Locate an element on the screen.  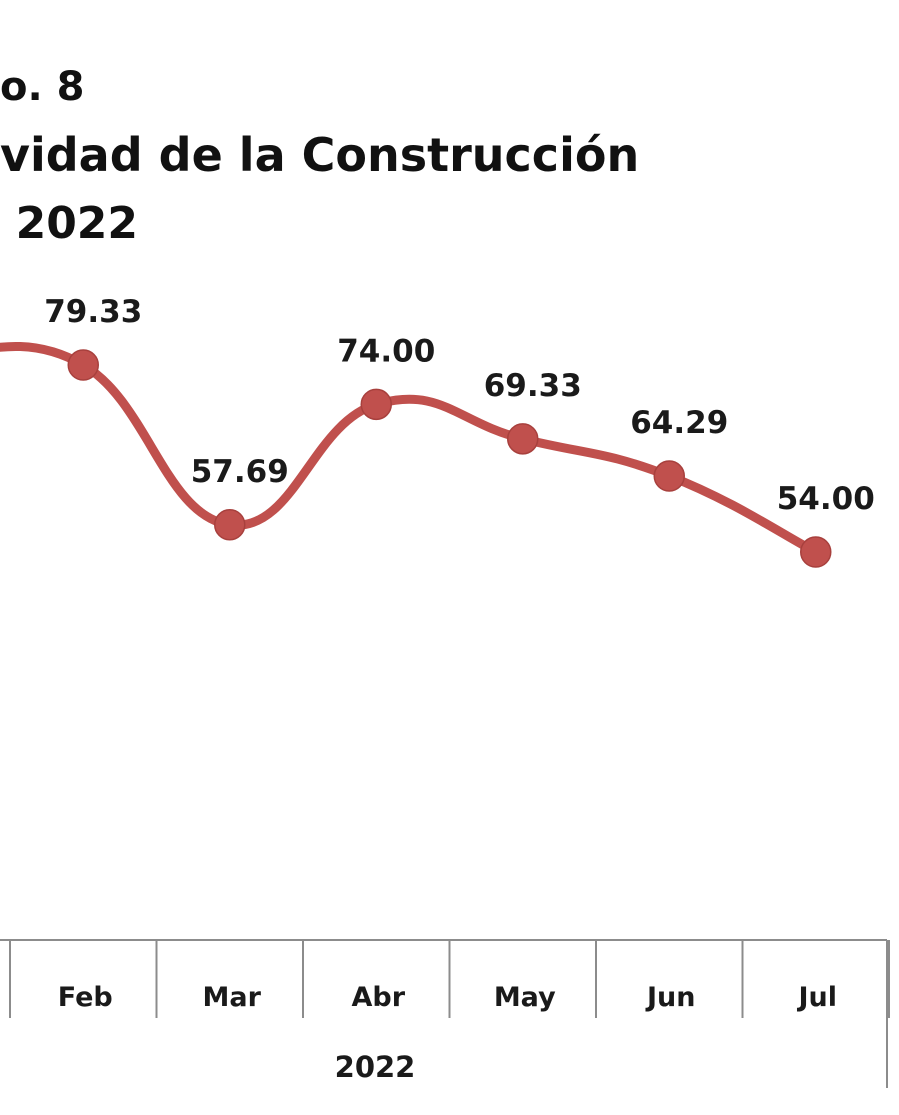
data-label: 79.33 is located at coordinates (93, 312).